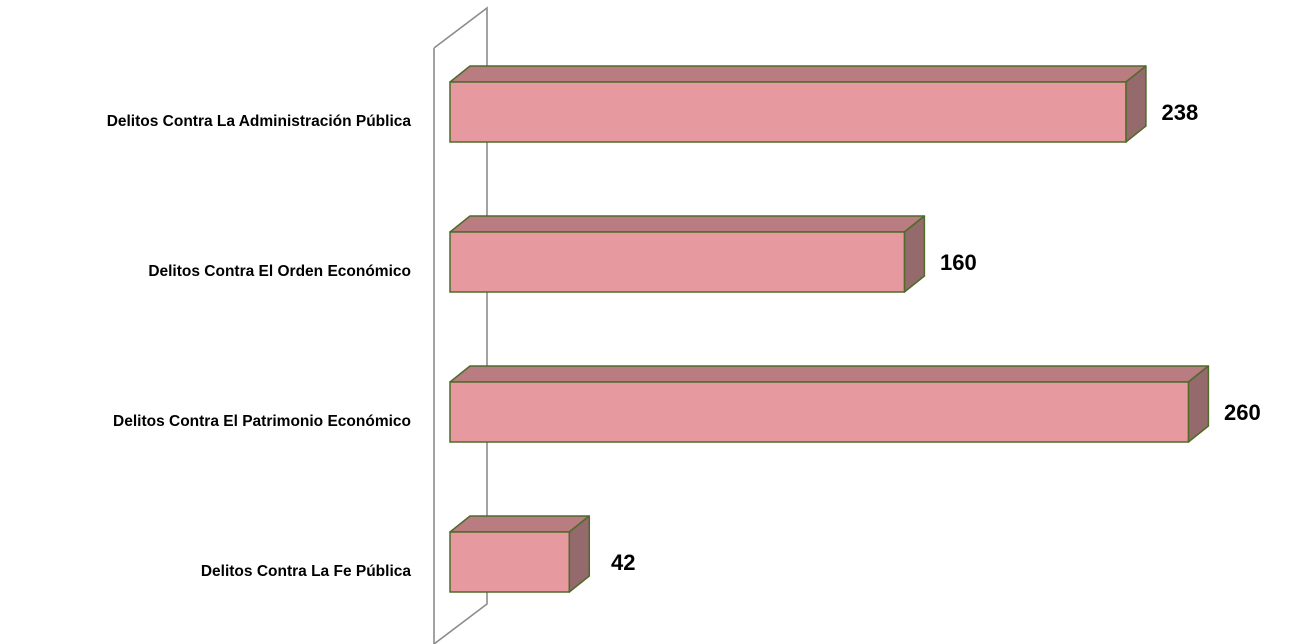  Describe the element at coordinates (262, 421) in the screenshot. I see `category-label: Delitos Contra El Patrimonio Económico` at that location.